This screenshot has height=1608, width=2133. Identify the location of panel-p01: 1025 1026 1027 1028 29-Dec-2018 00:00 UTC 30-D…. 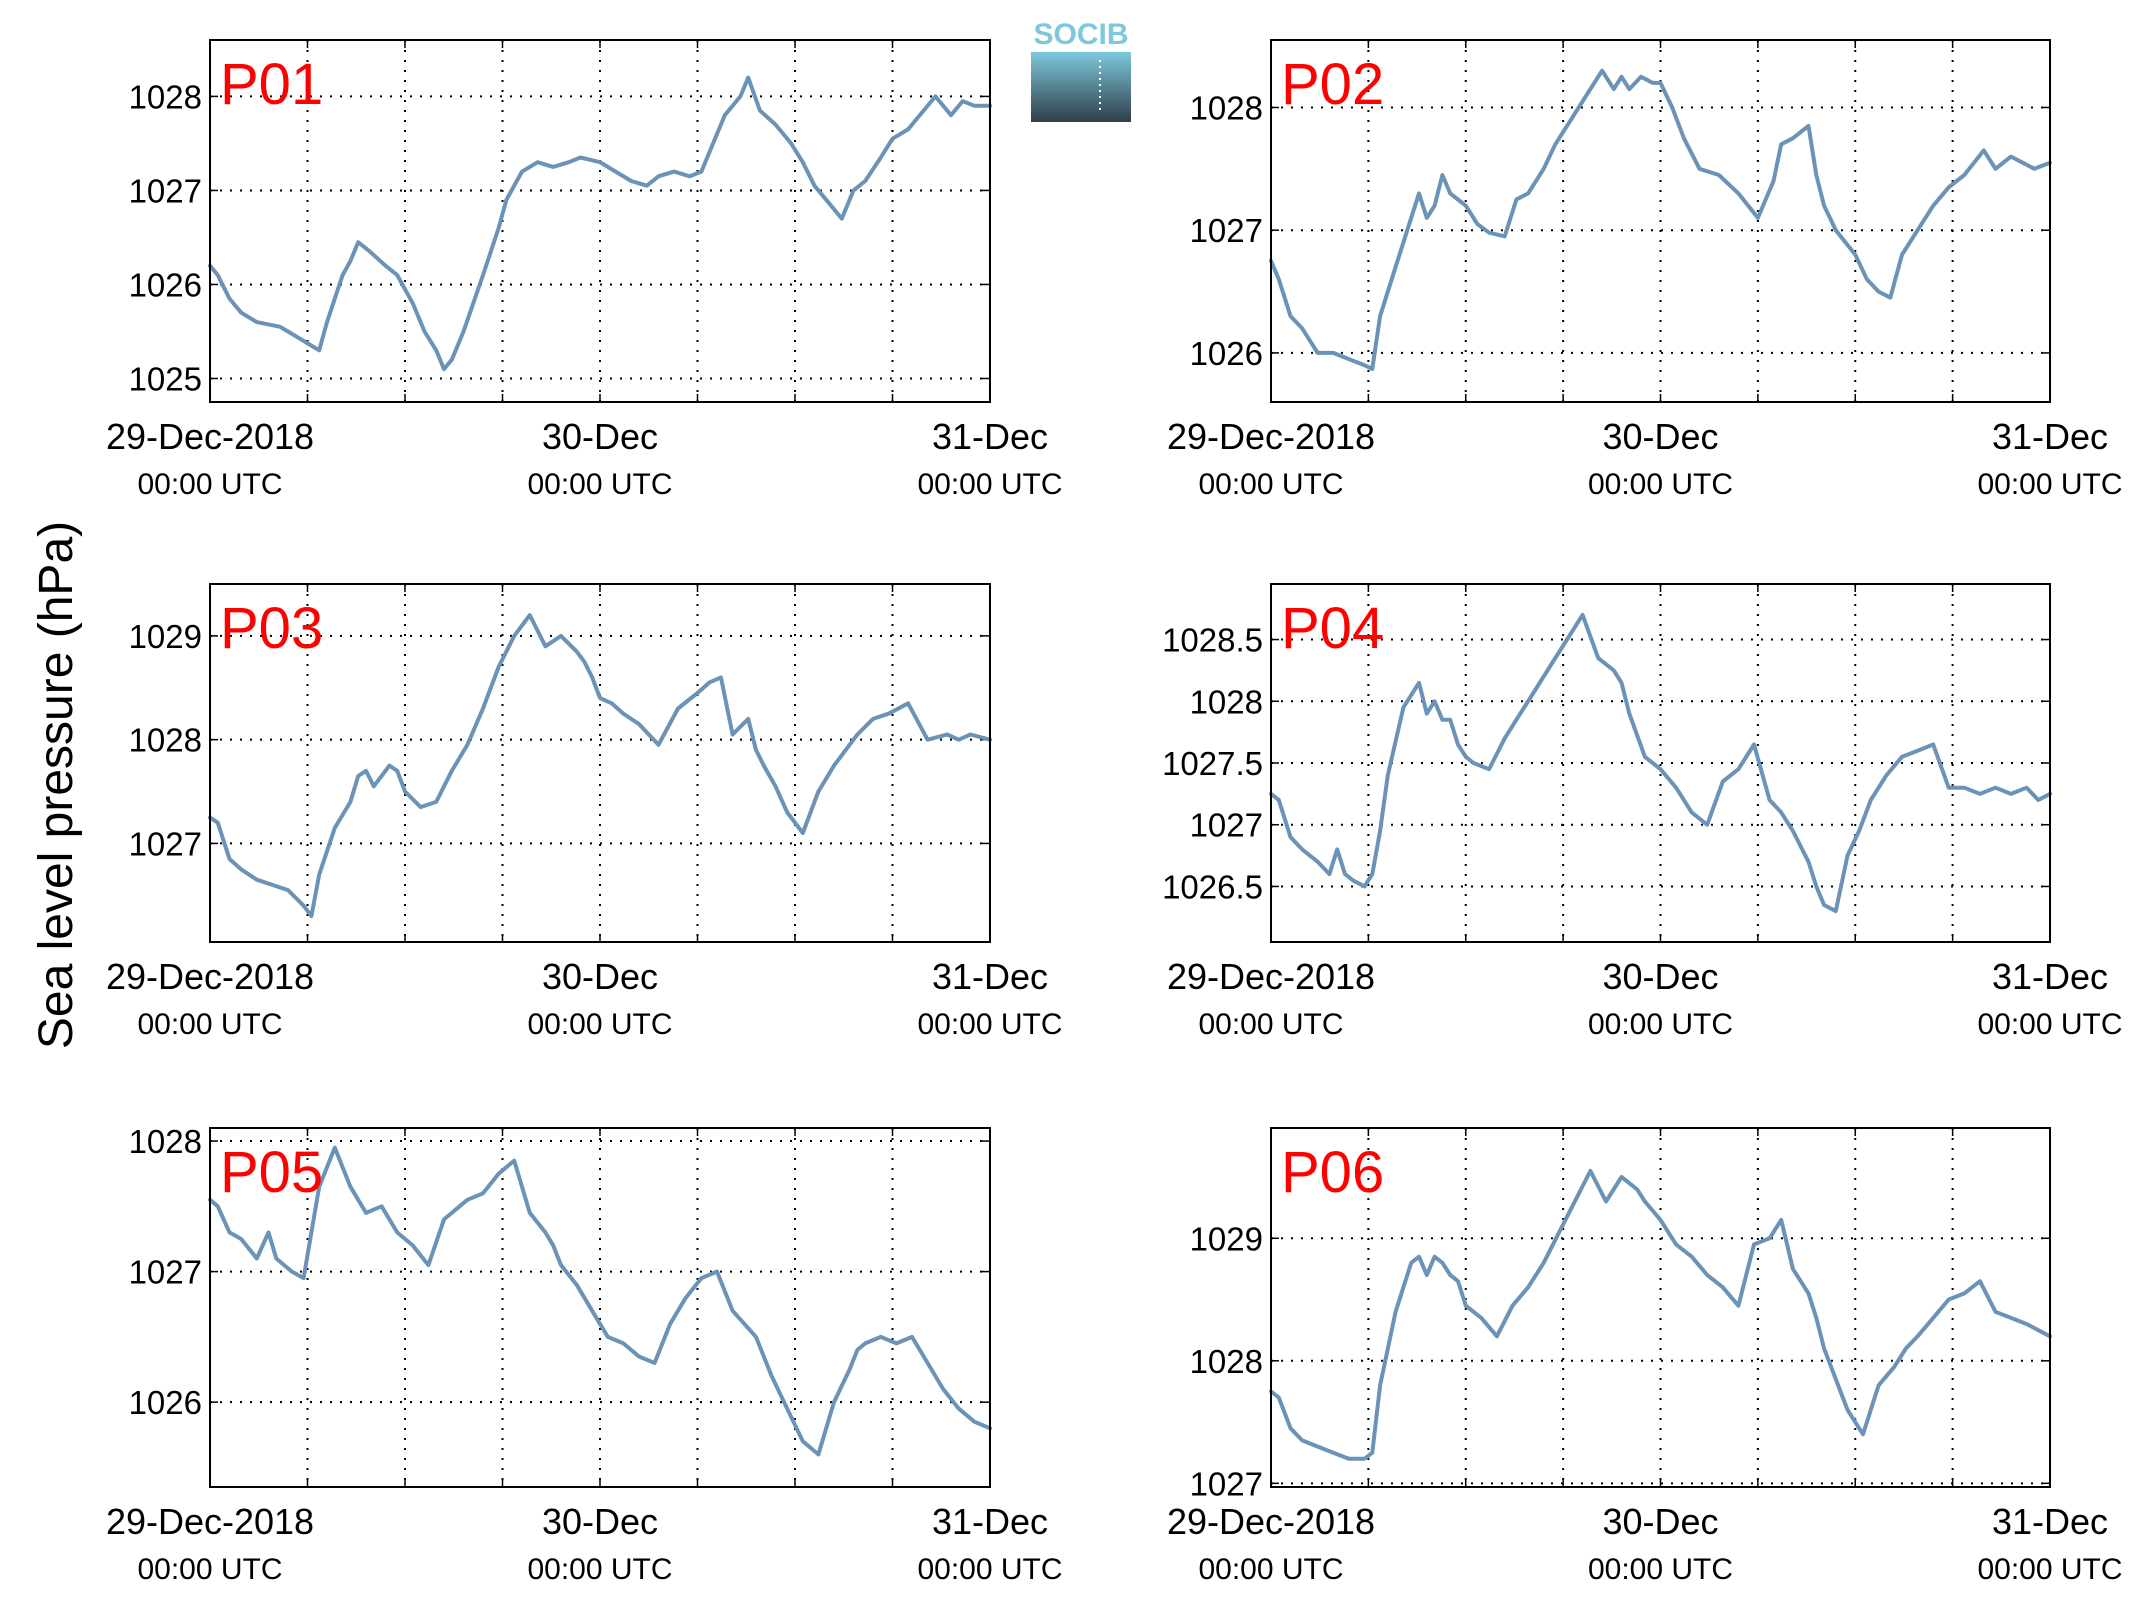
(584, 270).